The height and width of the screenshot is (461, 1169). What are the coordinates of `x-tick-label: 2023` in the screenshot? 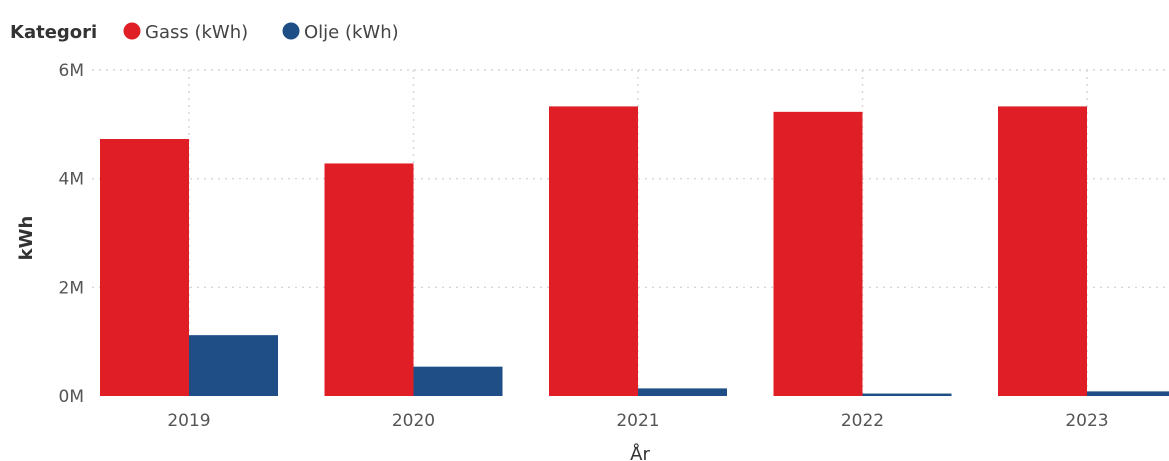 It's located at (1086, 421).